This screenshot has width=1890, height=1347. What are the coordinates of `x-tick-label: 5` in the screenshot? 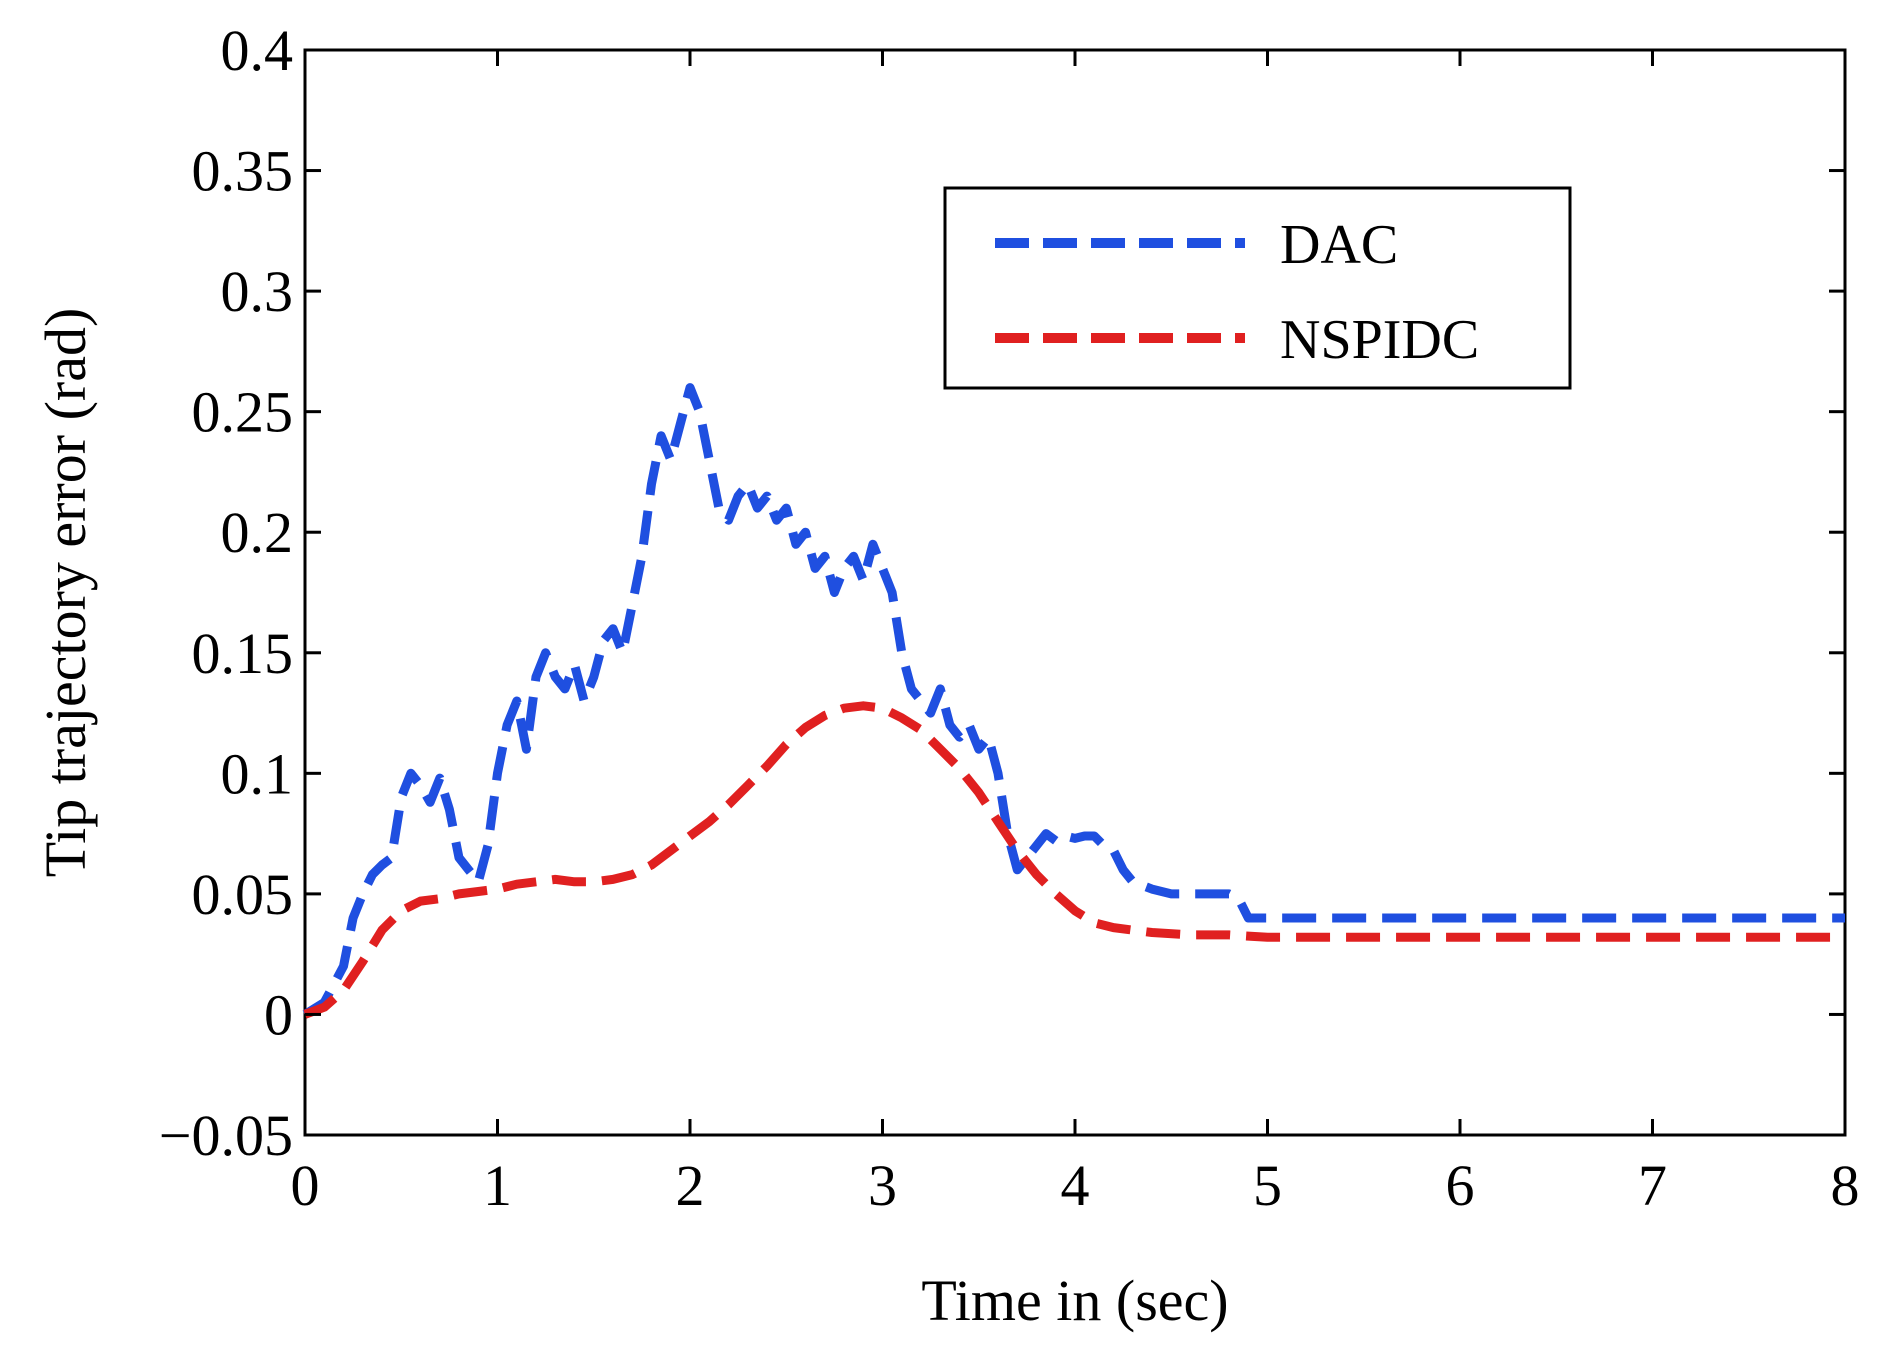 It's located at (1267, 1185).